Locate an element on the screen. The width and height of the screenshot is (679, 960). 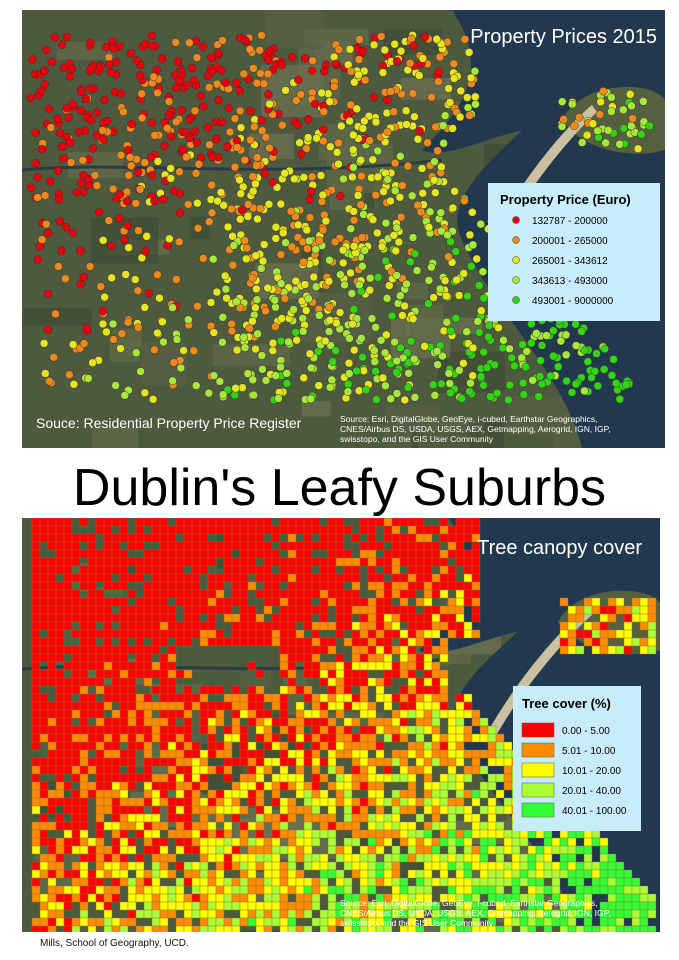
legend-swatch is located at coordinates (516, 300).